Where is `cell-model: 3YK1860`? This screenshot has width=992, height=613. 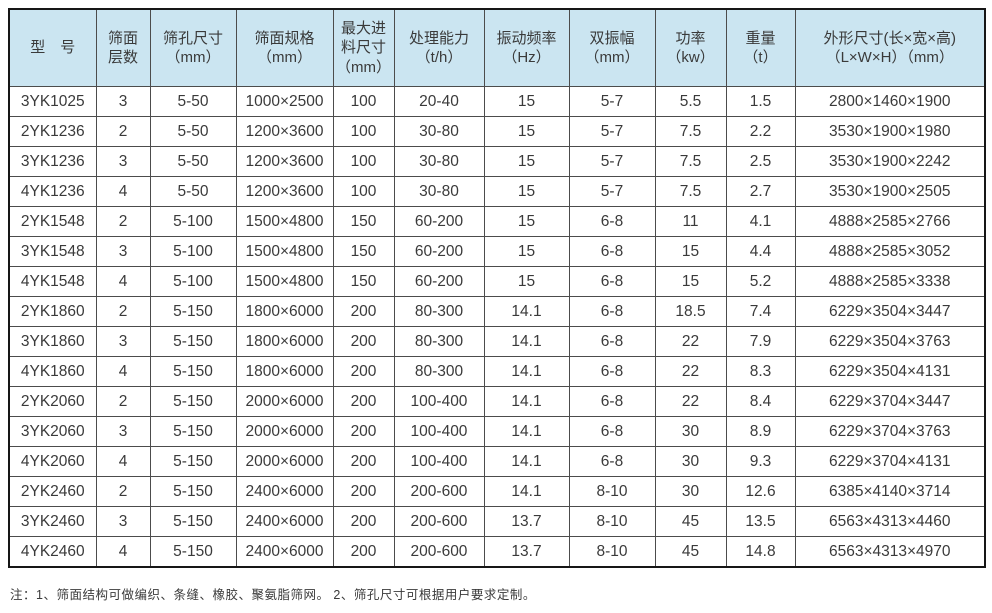 cell-model: 3YK1860 is located at coordinates (52, 341).